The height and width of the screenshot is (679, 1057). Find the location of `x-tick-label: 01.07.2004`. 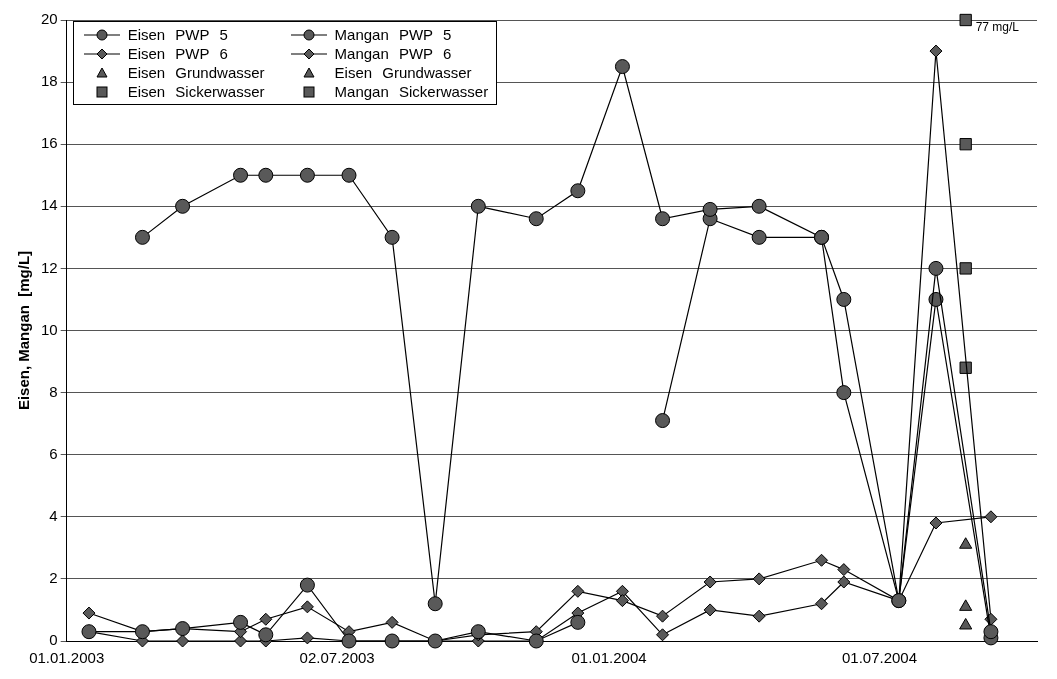

x-tick-label: 01.07.2004 is located at coordinates (879, 658).